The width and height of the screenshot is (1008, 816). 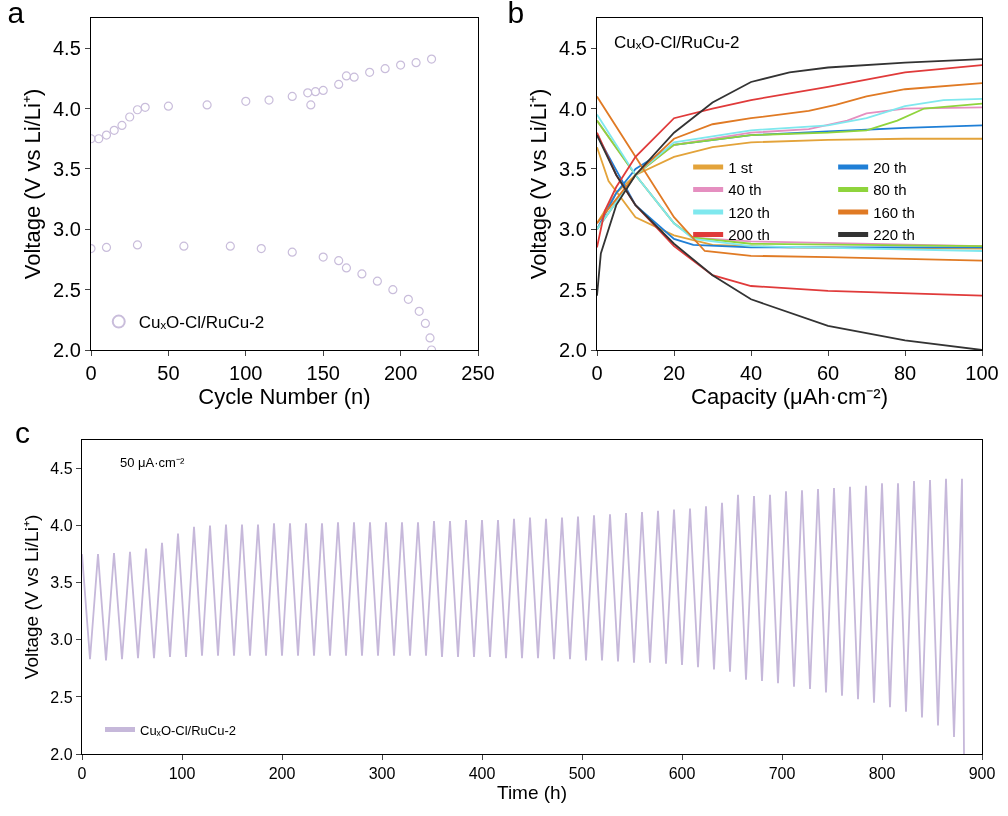 I want to click on x-tick-label: 600, so click(x=682, y=774).